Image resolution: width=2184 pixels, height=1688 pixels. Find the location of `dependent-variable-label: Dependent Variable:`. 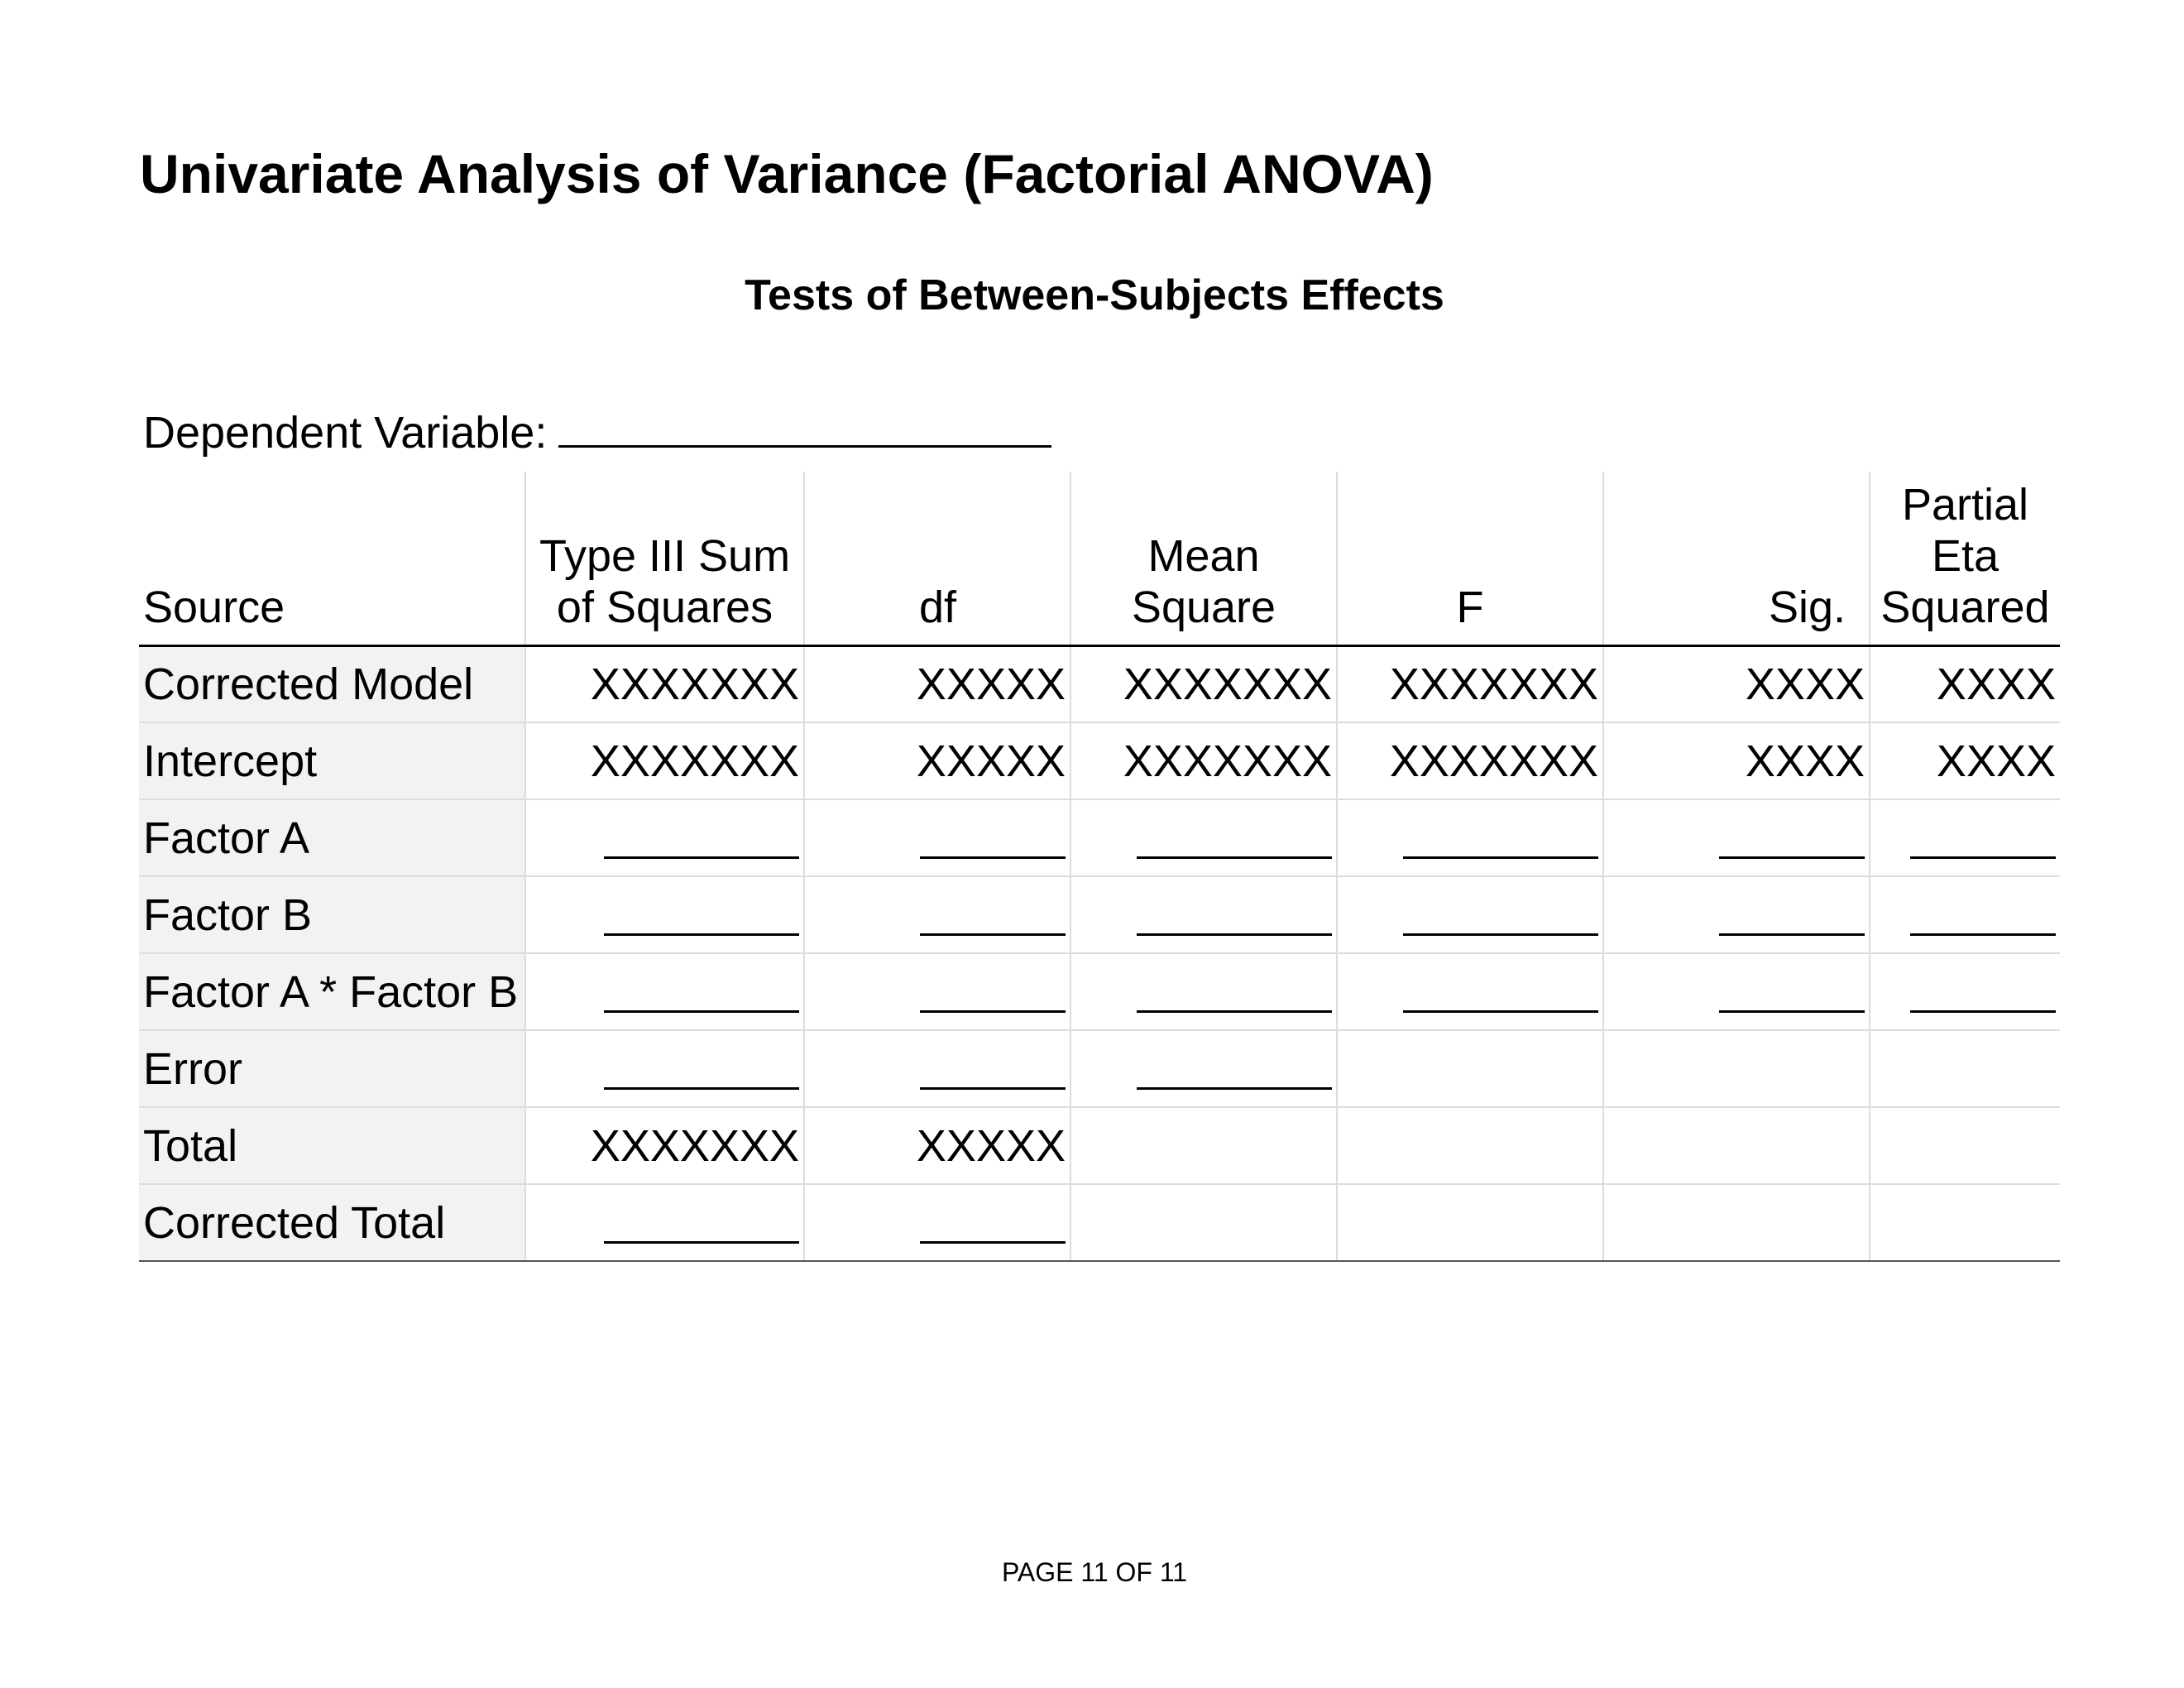

dependent-variable-label: Dependent Variable: is located at coordinates (345, 433).